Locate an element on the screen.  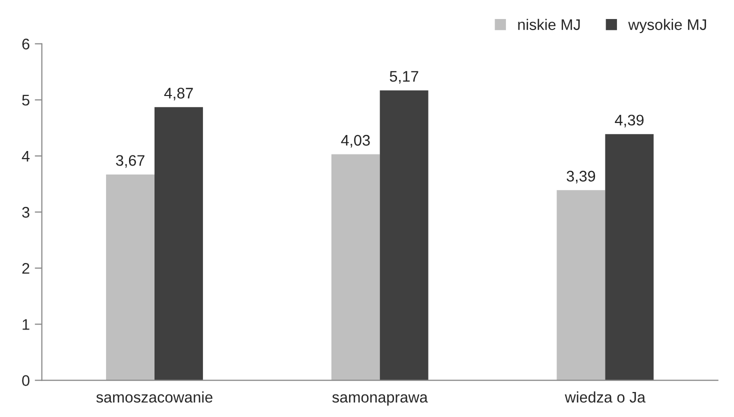
y-tick-label: 3 is located at coordinates (26, 212).